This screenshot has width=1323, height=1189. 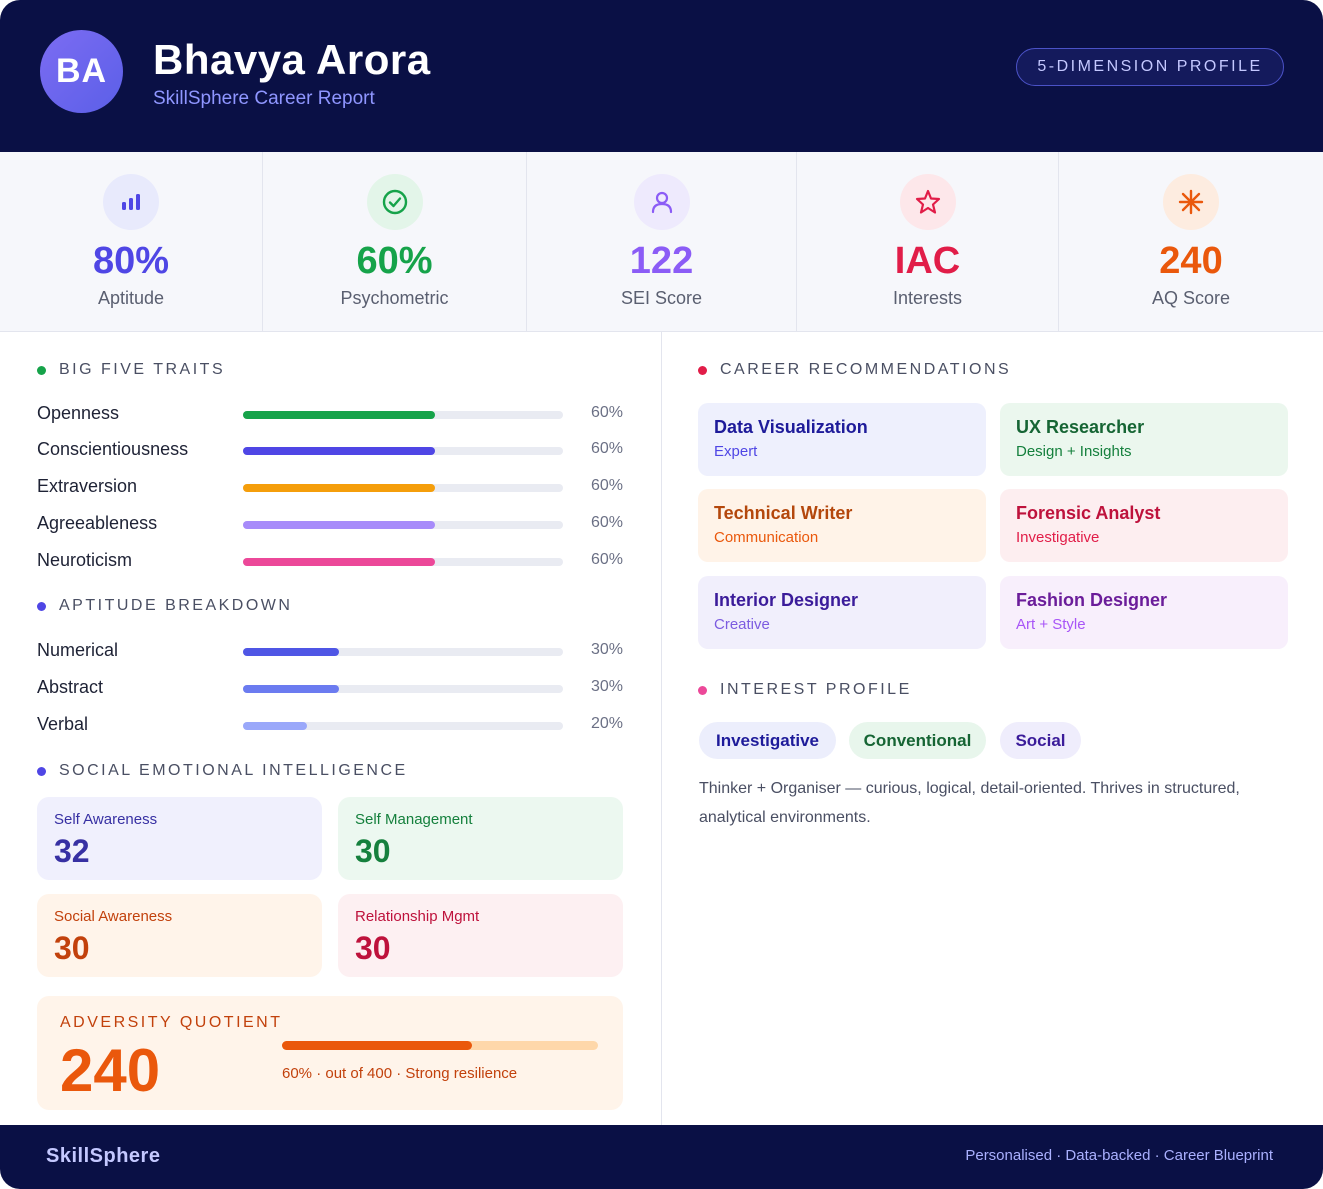 I want to click on trait-row-agreeableness: Agreeableness 60%, so click(x=332, y=525).